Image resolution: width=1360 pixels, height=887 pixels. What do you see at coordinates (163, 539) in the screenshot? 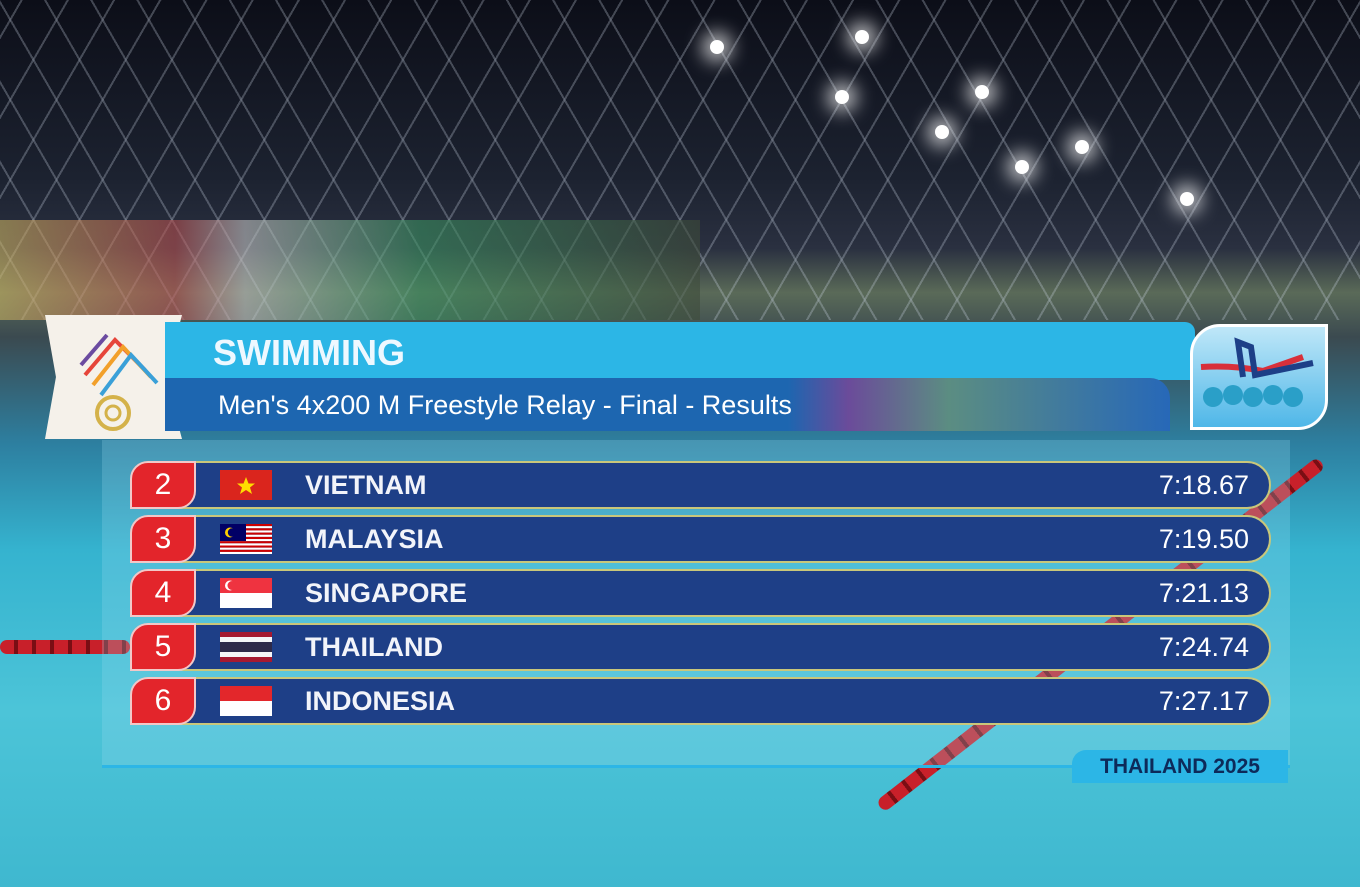
I see `rank-badge: 3` at bounding box center [163, 539].